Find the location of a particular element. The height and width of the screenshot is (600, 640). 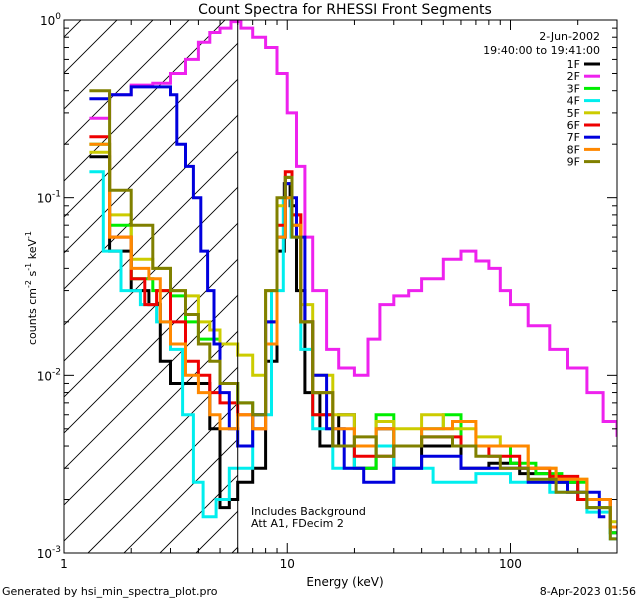

y-tick-label: 10⁻² is located at coordinates (49, 375).